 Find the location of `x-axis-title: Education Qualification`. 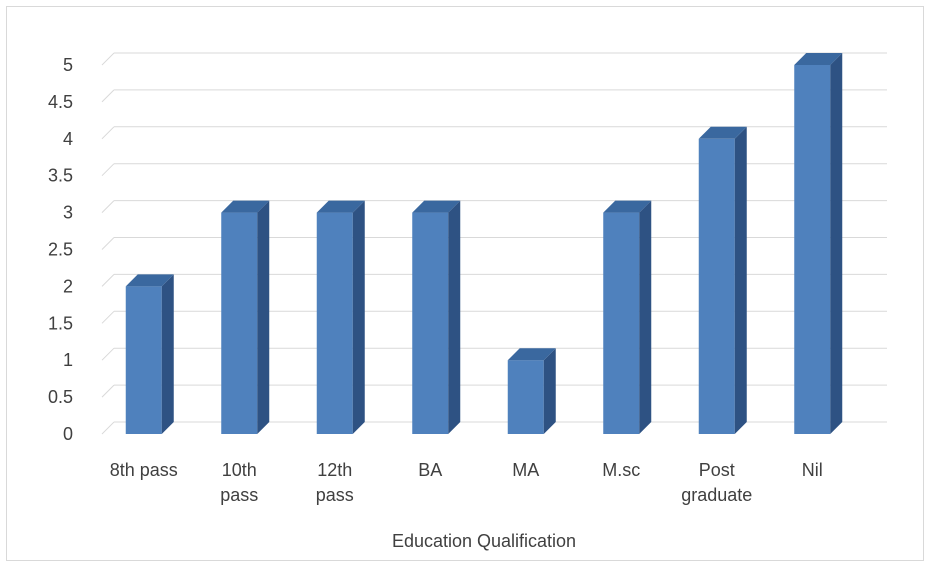

x-axis-title: Education Qualification is located at coordinates (484, 541).